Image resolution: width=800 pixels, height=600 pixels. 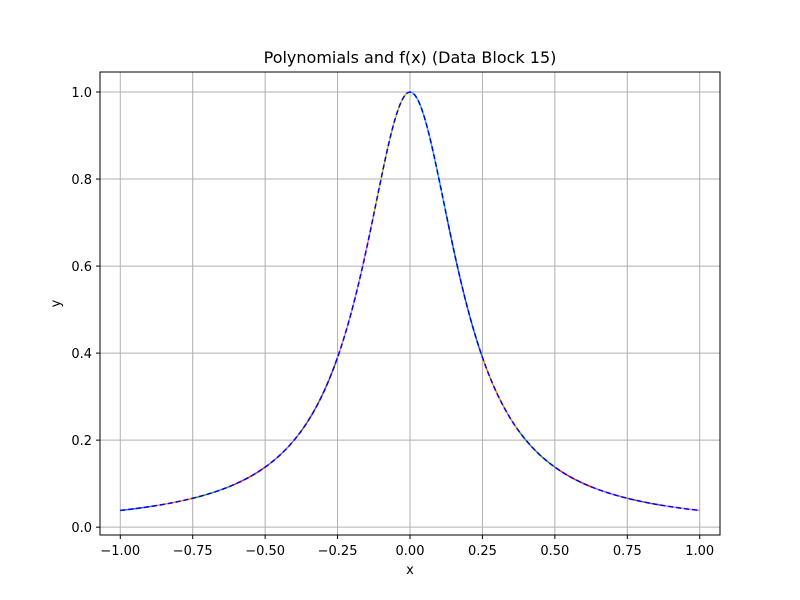 I want to click on x-tick-label: −1.00, so click(x=120, y=551).